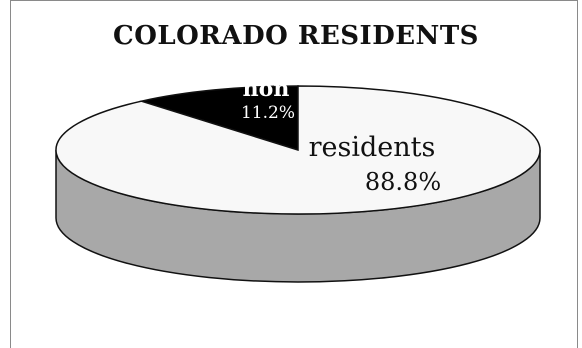 This screenshot has height=348, width=582. Describe the element at coordinates (403, 182) in the screenshot. I see `slice-value-residents: 88.8%` at that location.